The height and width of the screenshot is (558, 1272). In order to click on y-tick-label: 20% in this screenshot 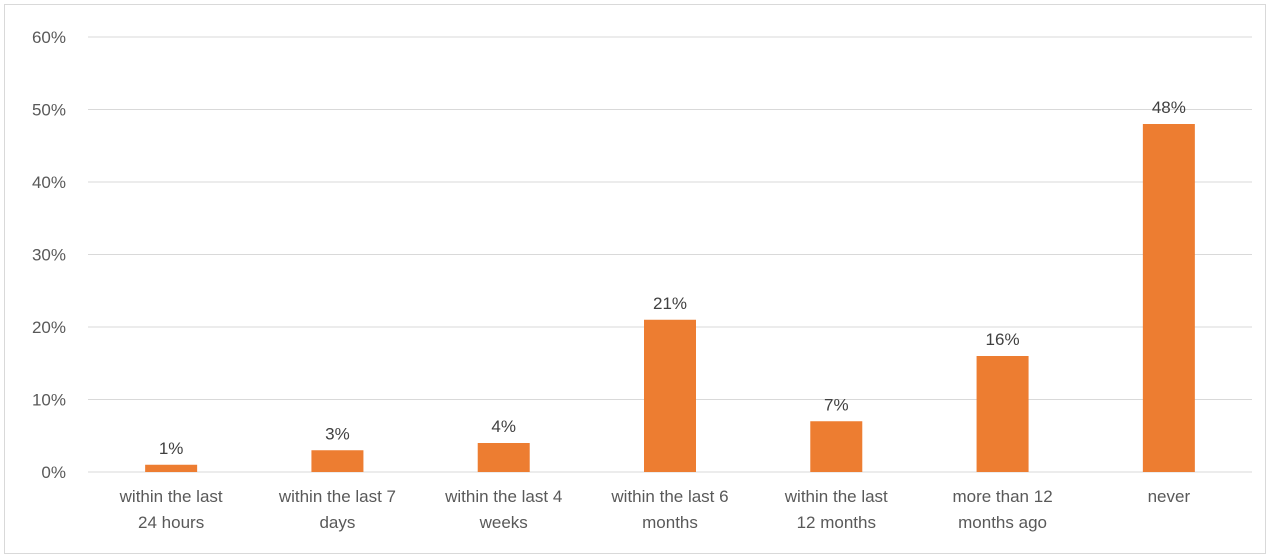, I will do `click(49, 327)`.